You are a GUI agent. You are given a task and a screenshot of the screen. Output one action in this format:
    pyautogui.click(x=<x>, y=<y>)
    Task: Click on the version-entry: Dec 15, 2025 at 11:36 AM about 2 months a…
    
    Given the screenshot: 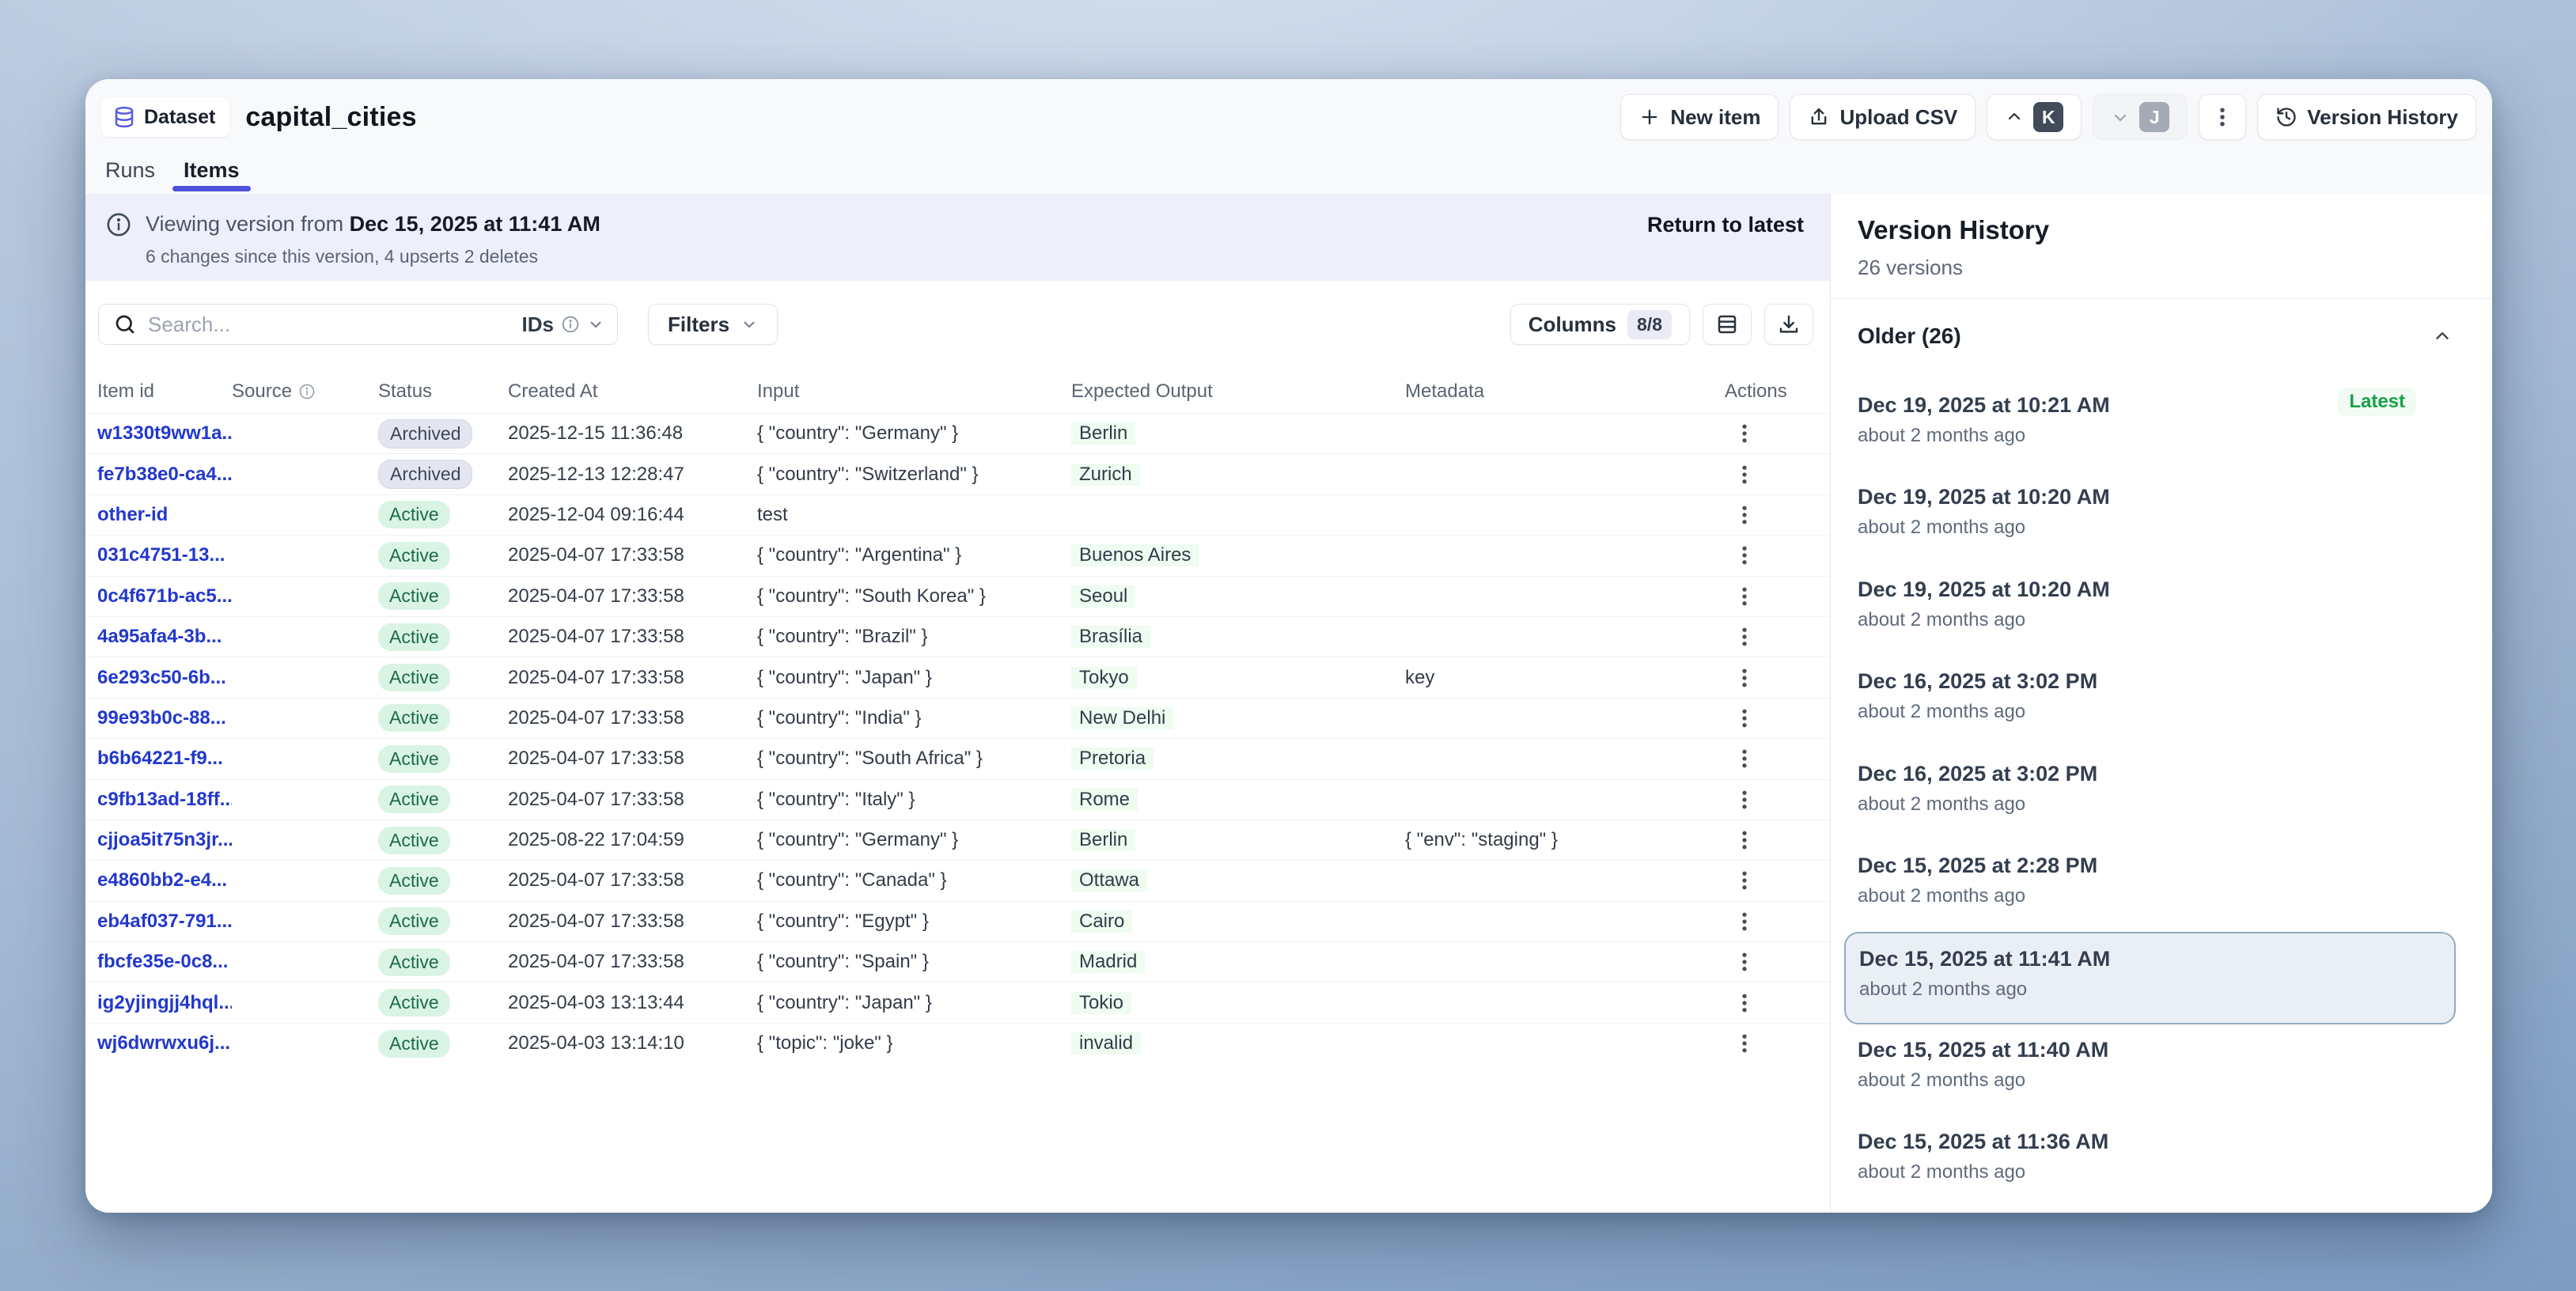 What is the action you would take?
    pyautogui.click(x=2153, y=1162)
    